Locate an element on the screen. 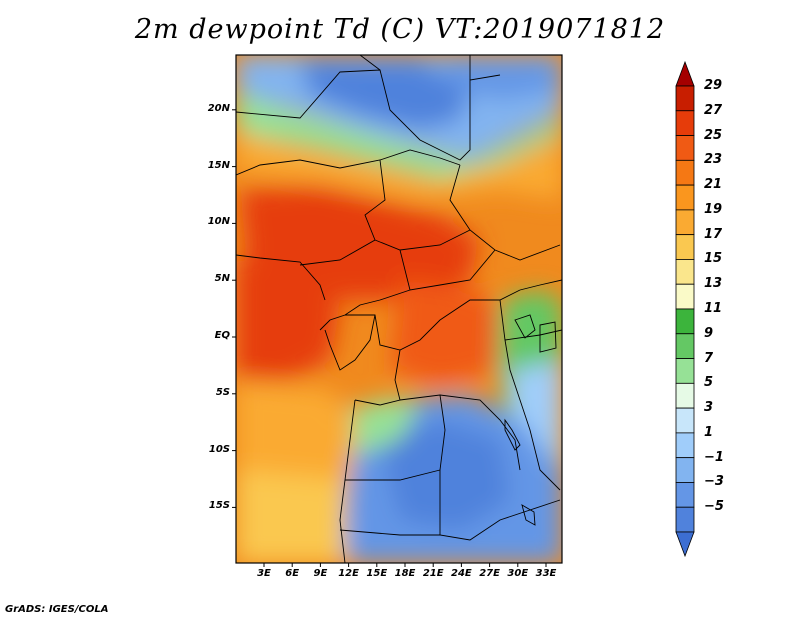  map-title: 2m dewpoint Td (C) VT:2019071812 is located at coordinates (400, 29).